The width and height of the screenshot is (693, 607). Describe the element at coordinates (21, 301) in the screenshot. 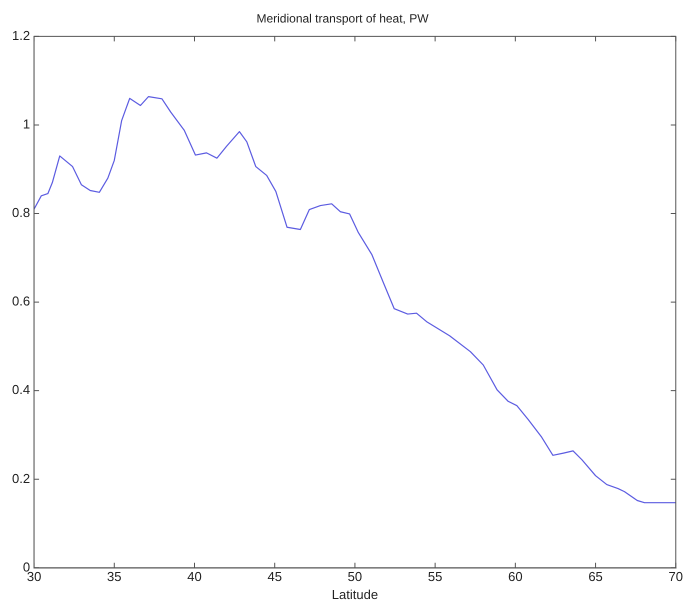

I see `y-tick-label: 0.6` at that location.